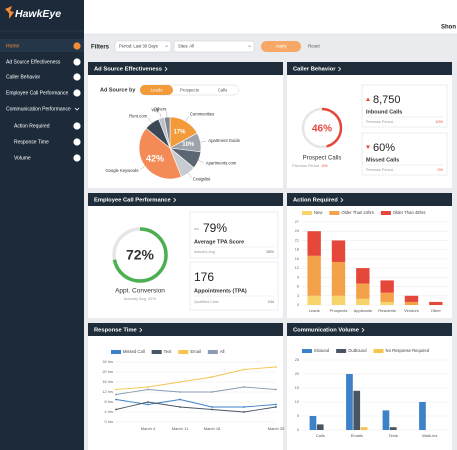  Describe the element at coordinates (77, 109) in the screenshot. I see `menu-expand` at that location.